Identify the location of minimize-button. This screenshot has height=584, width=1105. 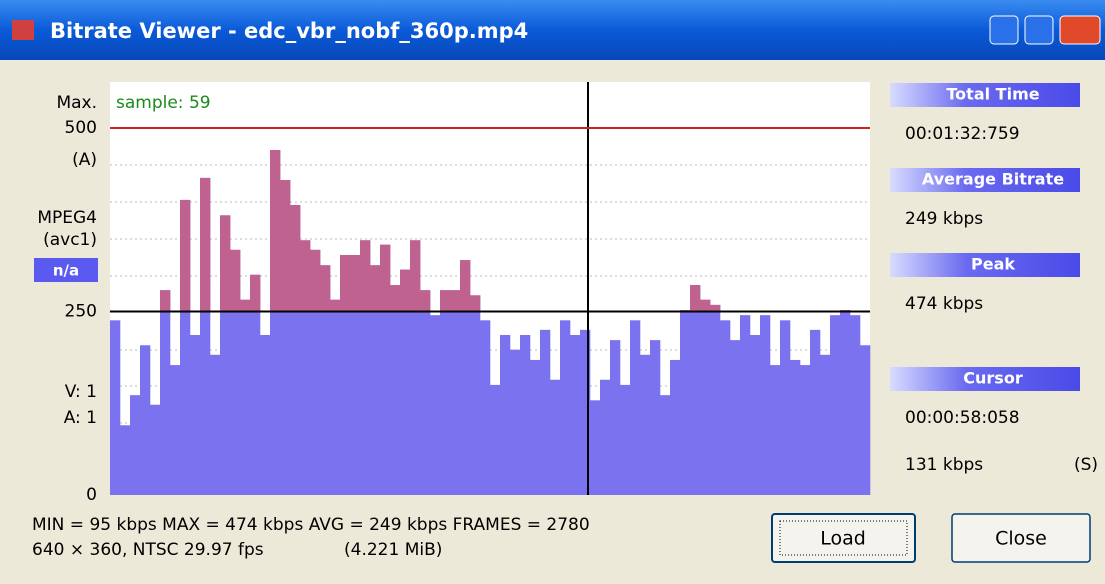
(1004, 30).